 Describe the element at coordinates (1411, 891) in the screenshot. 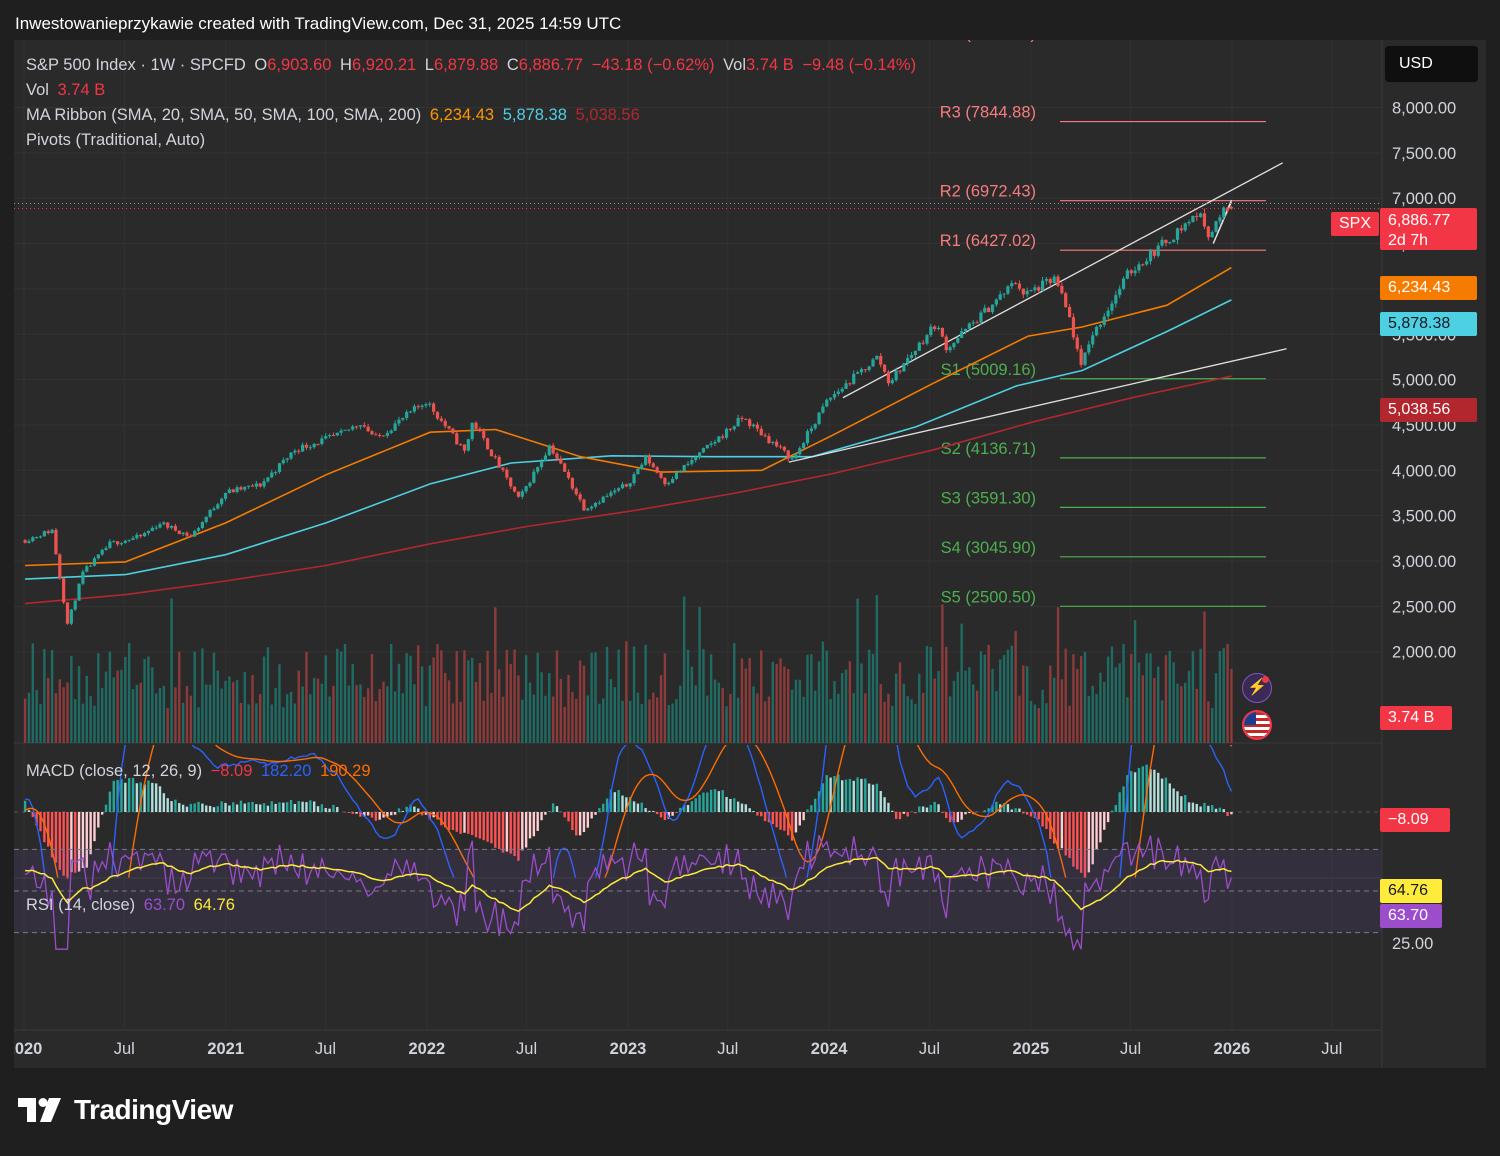

I see `rsi-ma-badge: 64.76` at that location.